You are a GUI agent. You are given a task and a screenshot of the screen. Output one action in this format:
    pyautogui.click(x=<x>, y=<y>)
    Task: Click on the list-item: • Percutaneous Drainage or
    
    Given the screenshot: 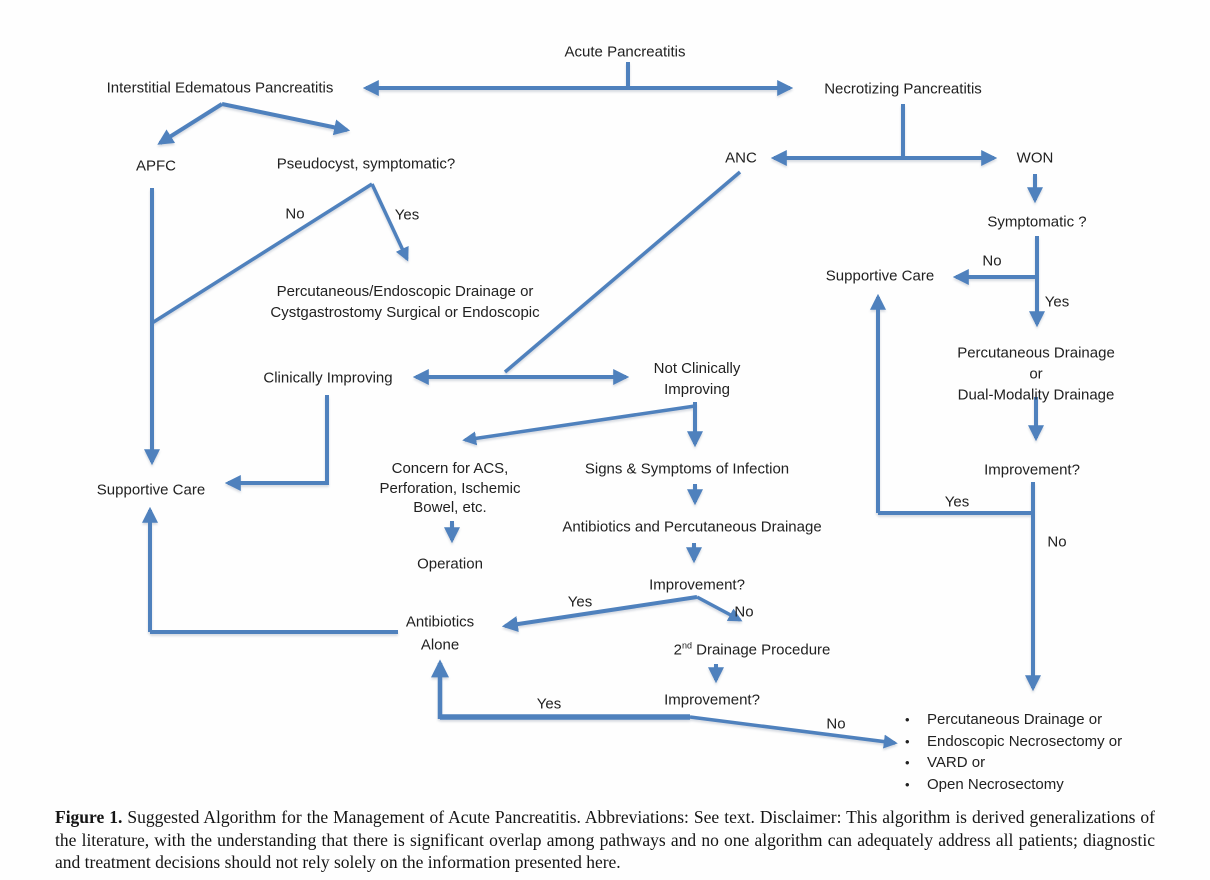 What is the action you would take?
    pyautogui.click(x=1013, y=720)
    